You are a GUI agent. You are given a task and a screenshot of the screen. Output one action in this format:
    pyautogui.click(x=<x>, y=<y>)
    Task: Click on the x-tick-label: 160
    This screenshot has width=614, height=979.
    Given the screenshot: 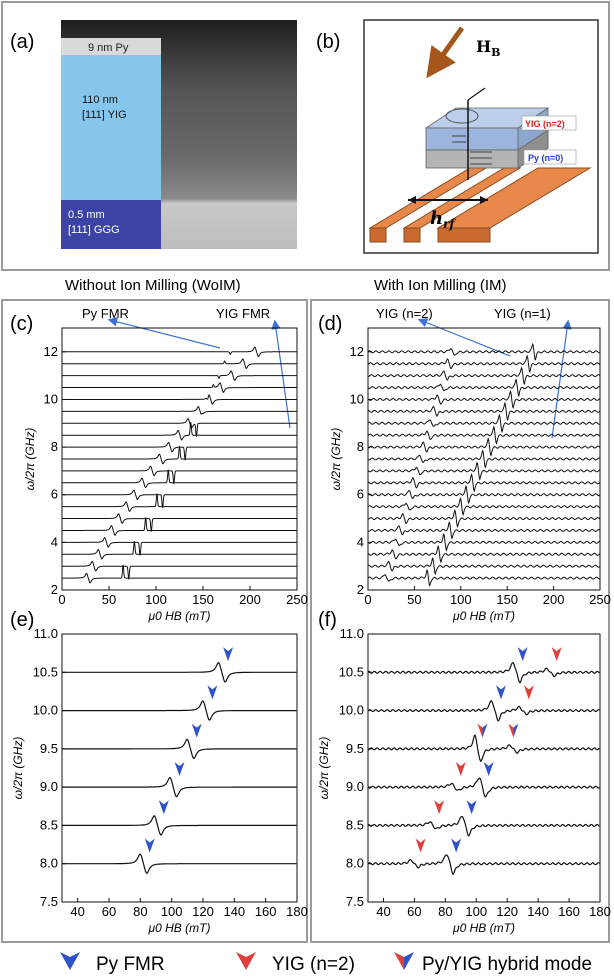 What is the action you would take?
    pyautogui.click(x=266, y=911)
    